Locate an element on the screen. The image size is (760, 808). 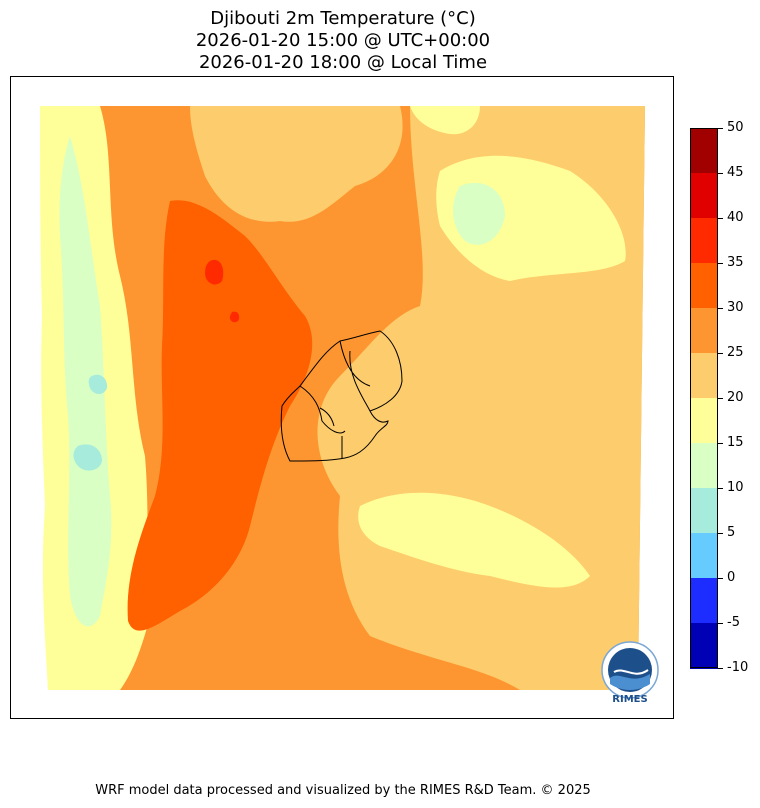
djibouti-border is located at coordinates (341, 396).